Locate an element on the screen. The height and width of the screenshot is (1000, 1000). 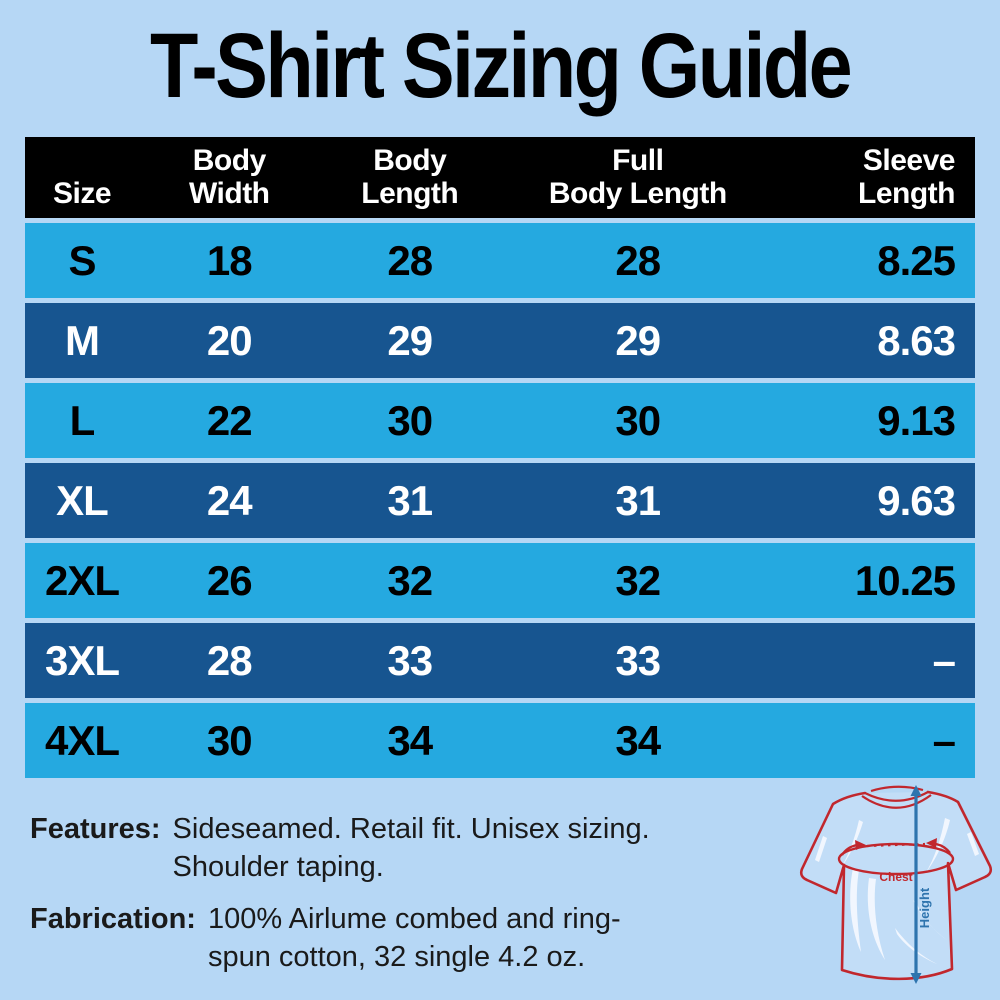
cell-size: M is located at coordinates (82, 340).